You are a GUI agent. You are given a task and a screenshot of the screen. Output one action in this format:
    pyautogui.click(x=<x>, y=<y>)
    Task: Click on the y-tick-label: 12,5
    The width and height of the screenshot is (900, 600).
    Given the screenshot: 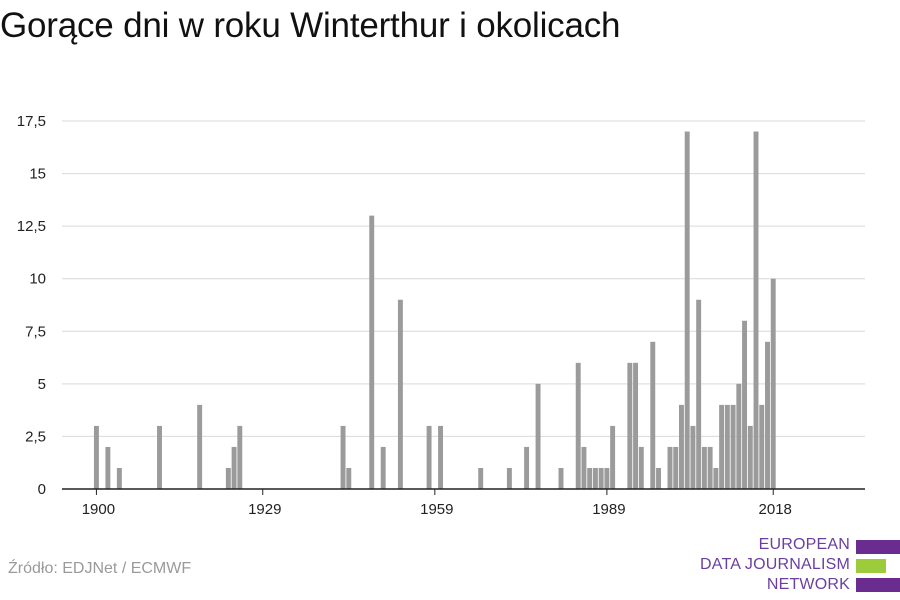 What is the action you would take?
    pyautogui.click(x=31, y=226)
    